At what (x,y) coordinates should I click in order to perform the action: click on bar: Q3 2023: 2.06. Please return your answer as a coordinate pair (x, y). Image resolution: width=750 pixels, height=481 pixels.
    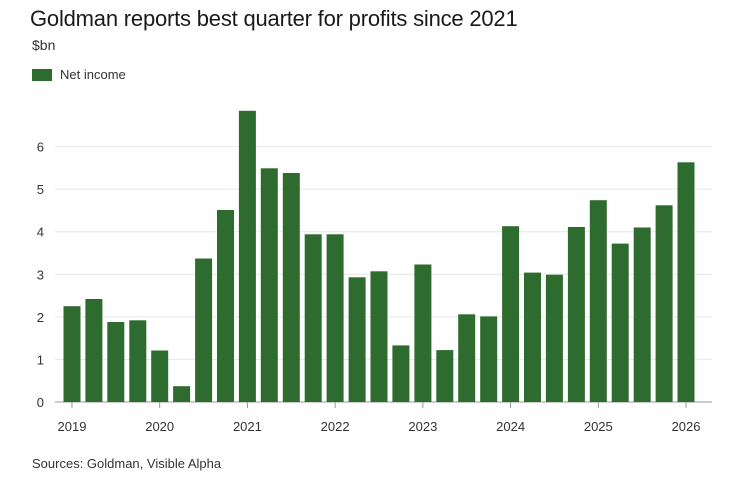
    Looking at the image, I should click on (467, 358).